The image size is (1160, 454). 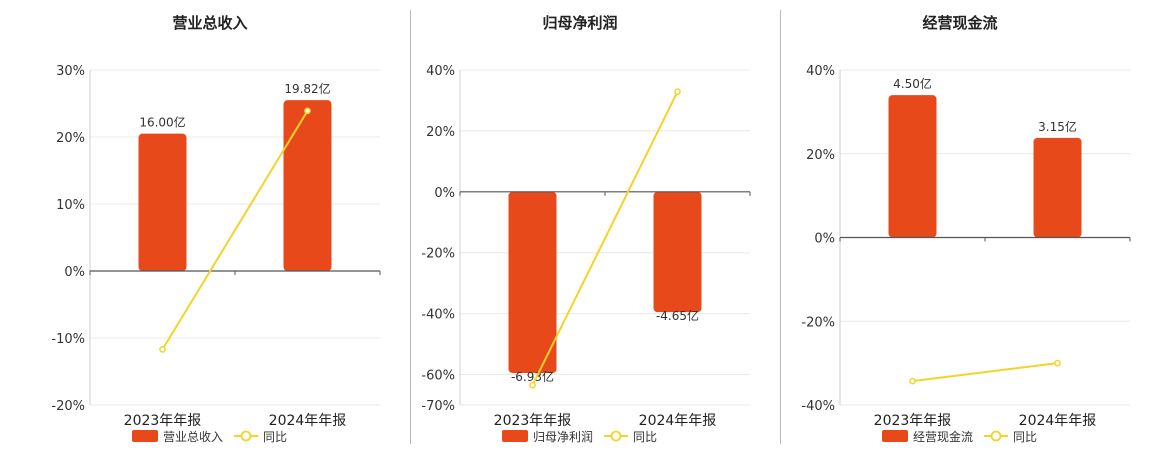 What do you see at coordinates (912, 83) in the screenshot?
I see `bar-data-label: 4.50亿` at bounding box center [912, 83].